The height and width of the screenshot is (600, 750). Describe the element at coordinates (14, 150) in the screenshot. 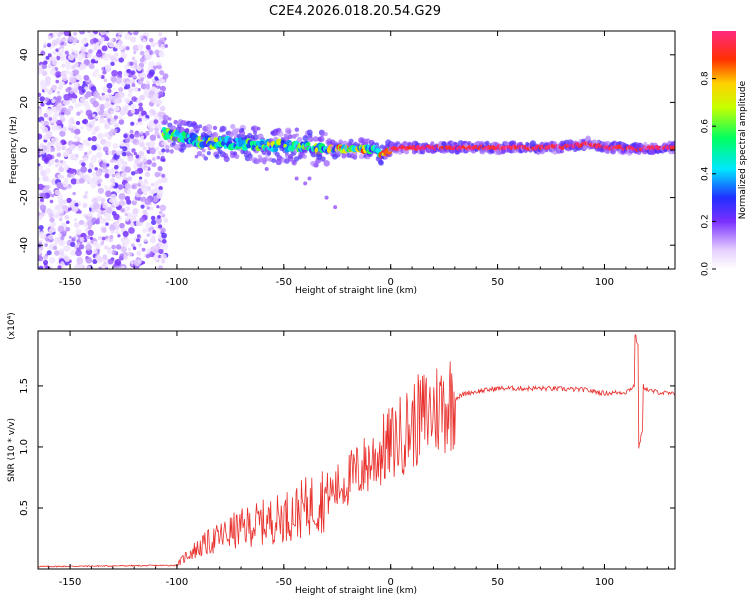

I see `heatmap-ylabel: Frequency (Hz)` at that location.